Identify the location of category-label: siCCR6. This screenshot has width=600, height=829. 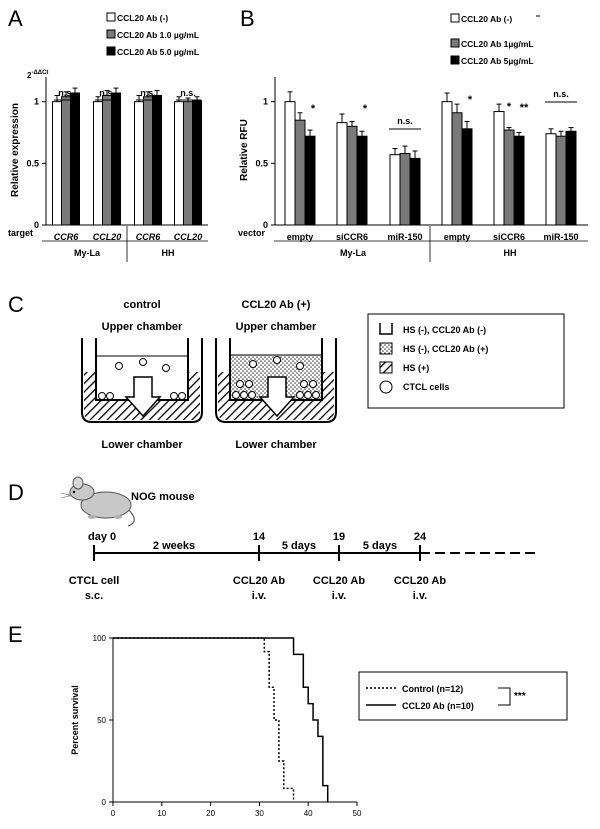
(509, 237).